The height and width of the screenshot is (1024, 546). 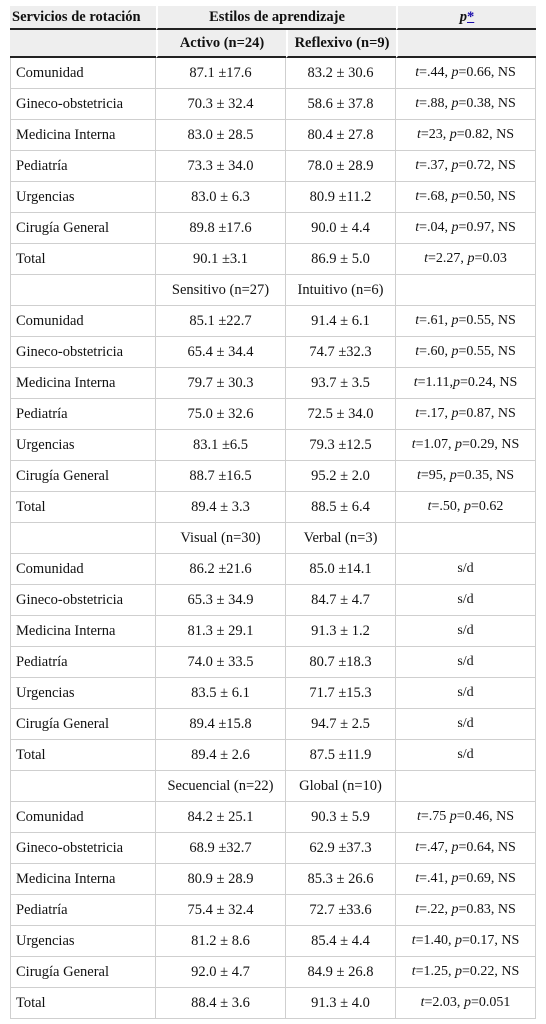 What do you see at coordinates (83, 941) in the screenshot?
I see `service-cell: Urgencias` at bounding box center [83, 941].